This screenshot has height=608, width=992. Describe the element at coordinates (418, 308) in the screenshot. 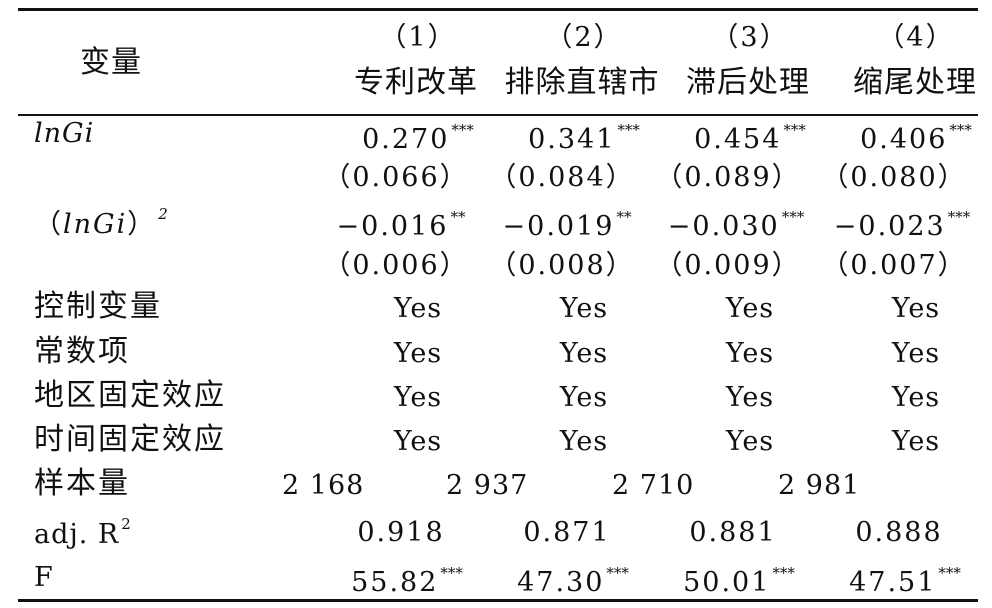

I see `controls-1: Yes` at that location.